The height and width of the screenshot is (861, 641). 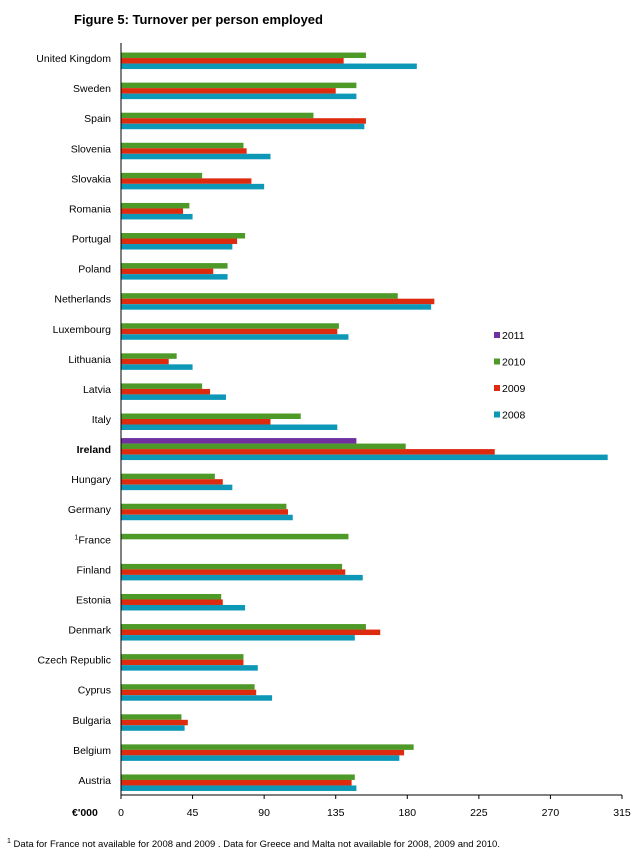 I want to click on bar-luxembourg-2010, so click(x=230, y=326).